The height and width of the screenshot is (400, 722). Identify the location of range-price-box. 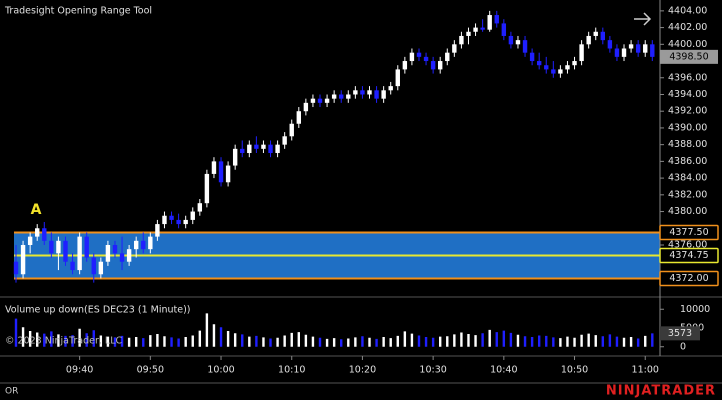
(689, 232).